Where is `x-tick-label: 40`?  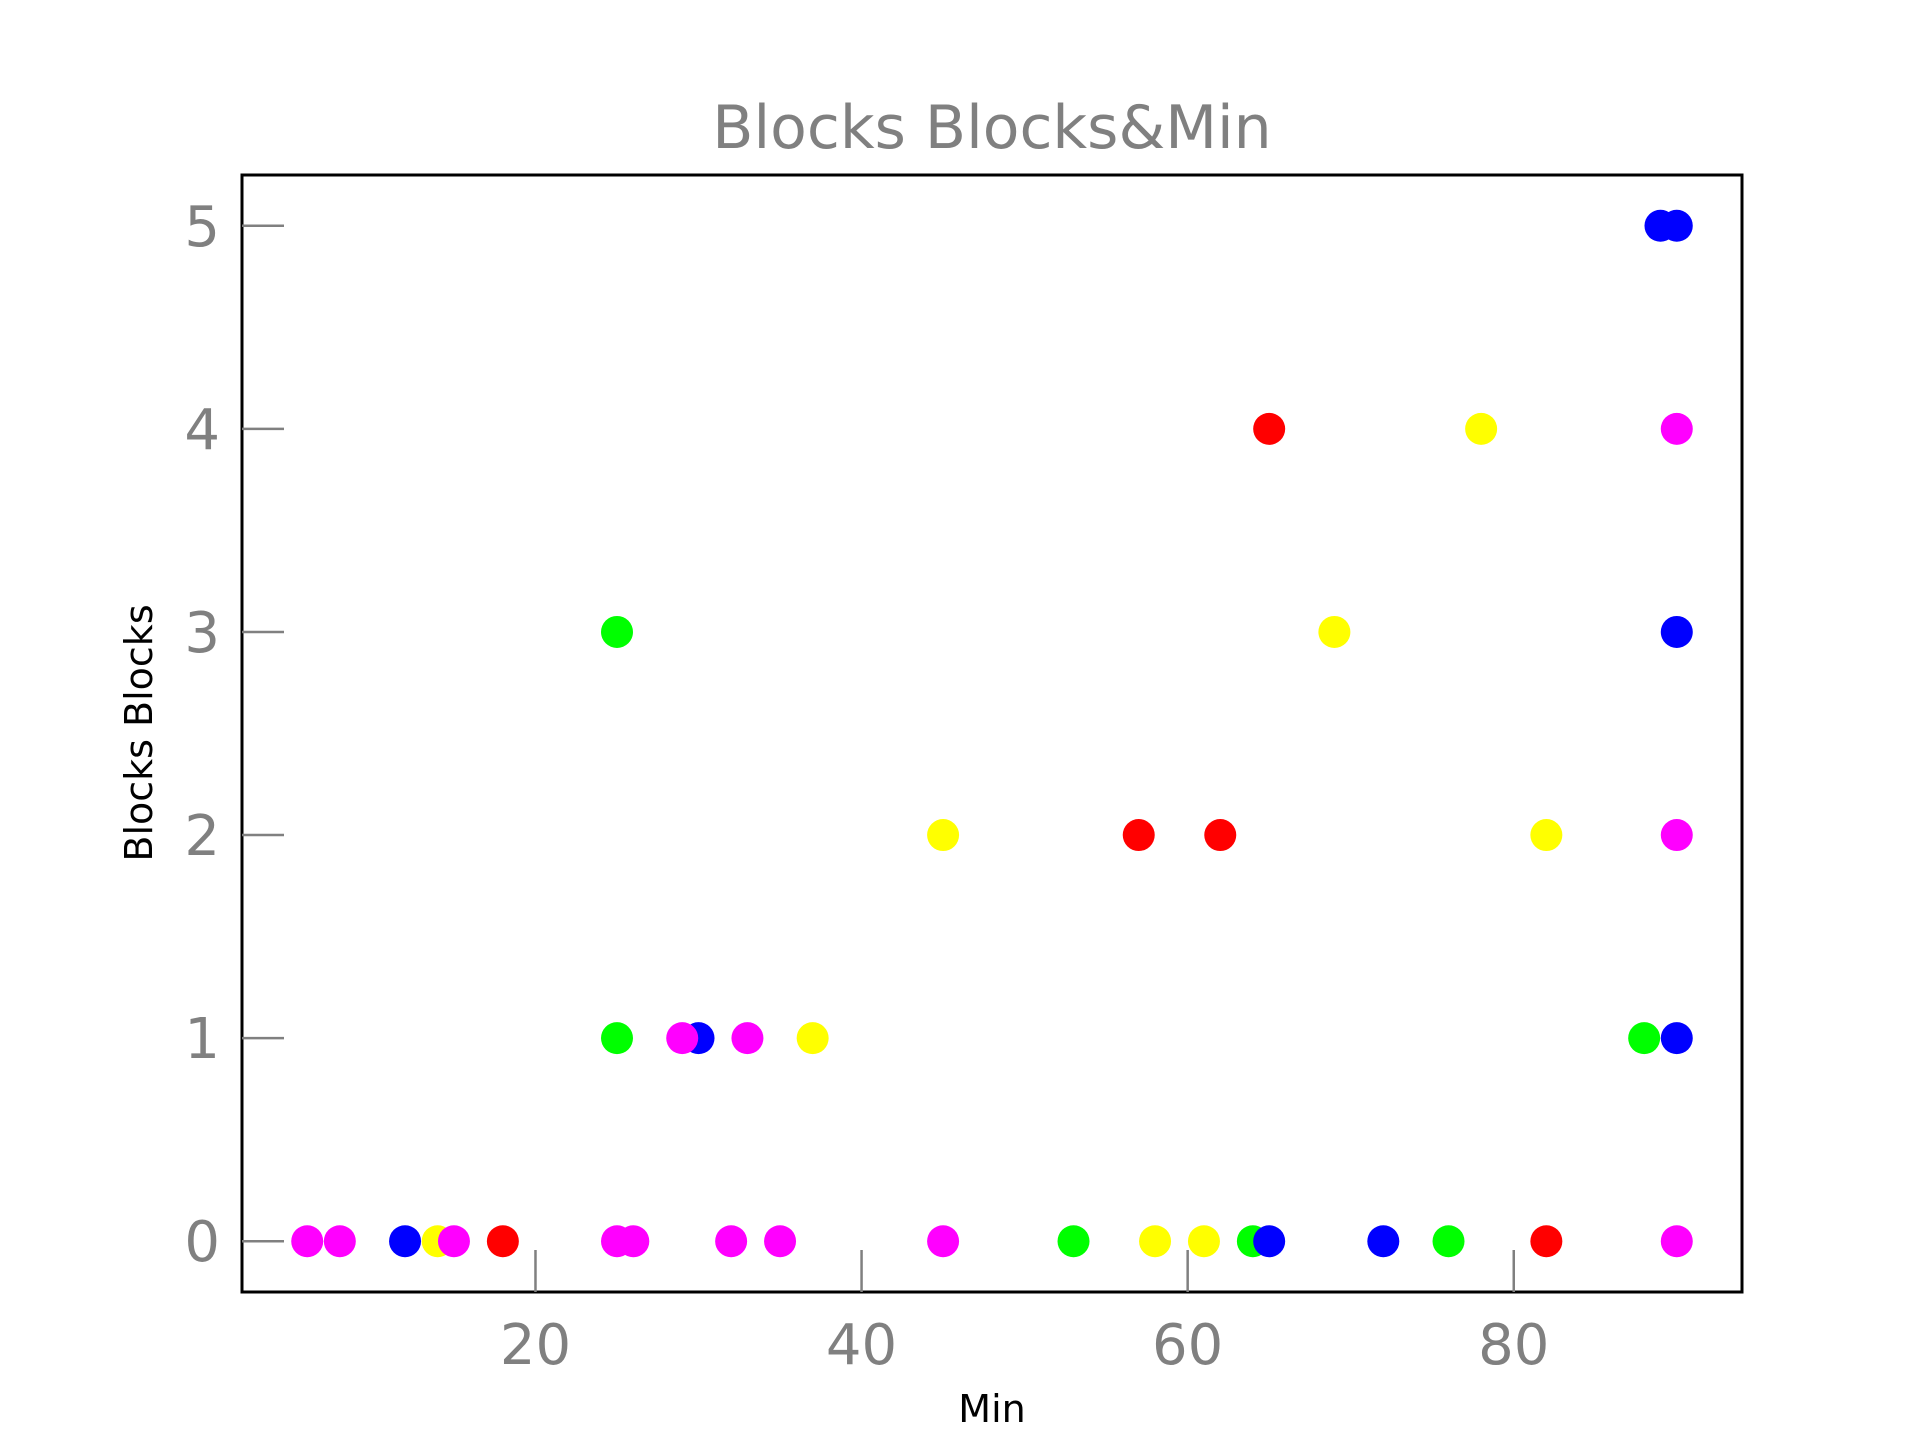 x-tick-label: 40 is located at coordinates (861, 1345).